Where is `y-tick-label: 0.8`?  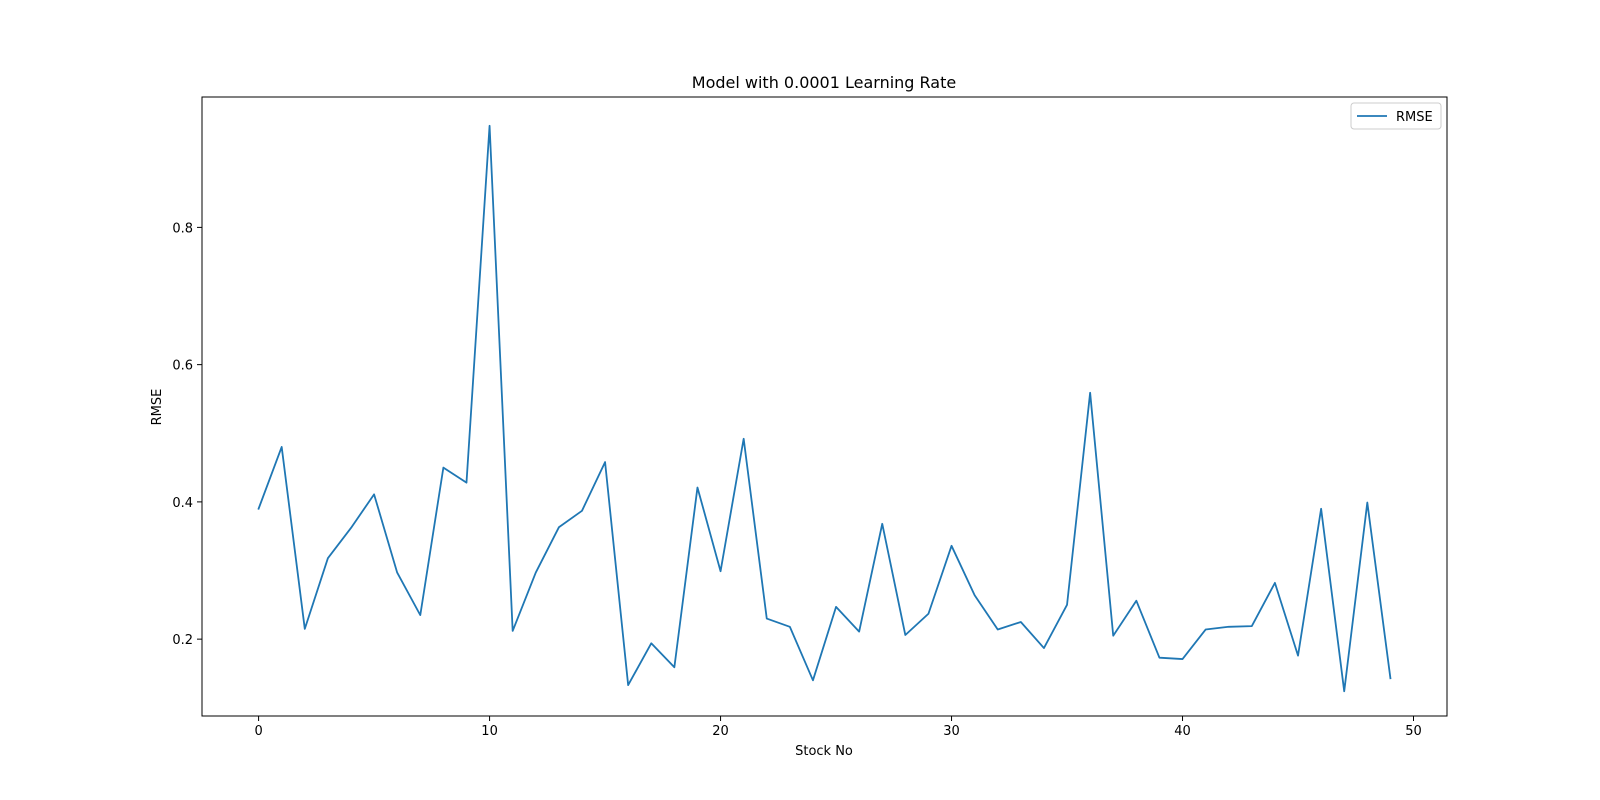 y-tick-label: 0.8 is located at coordinates (182, 228).